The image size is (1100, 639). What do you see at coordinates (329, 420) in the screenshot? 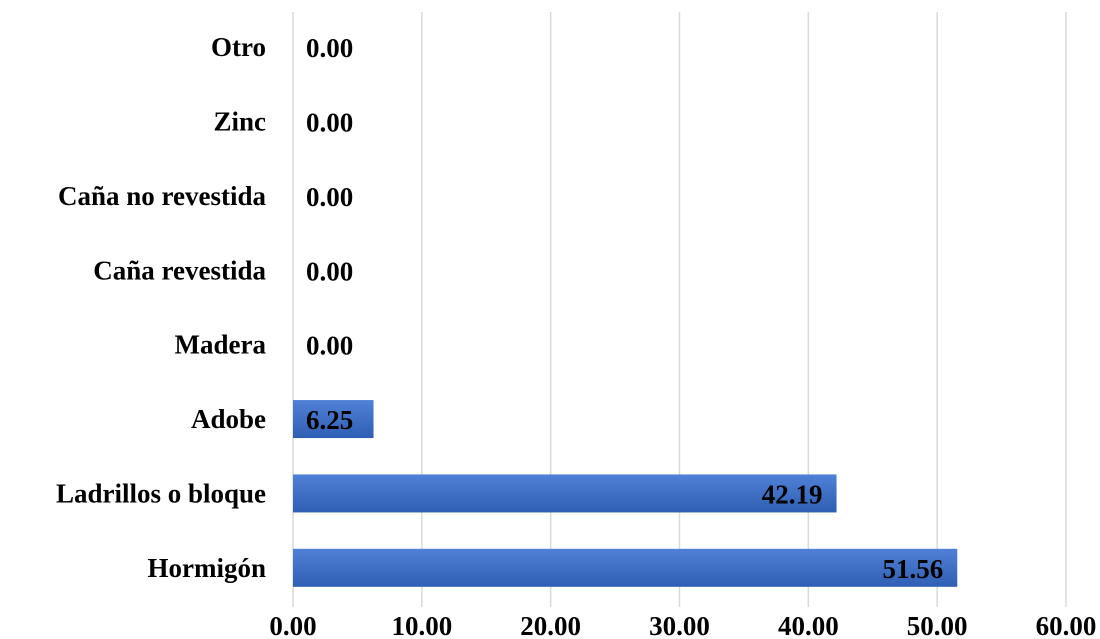
I see `data-label: 6.25` at bounding box center [329, 420].